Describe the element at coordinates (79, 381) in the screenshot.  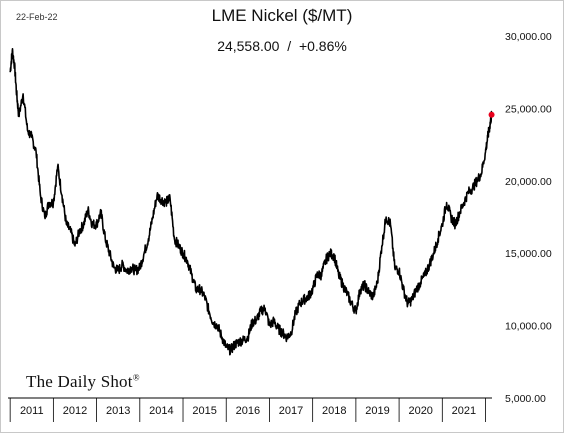
I see `logo-text: The Daily Shot` at that location.